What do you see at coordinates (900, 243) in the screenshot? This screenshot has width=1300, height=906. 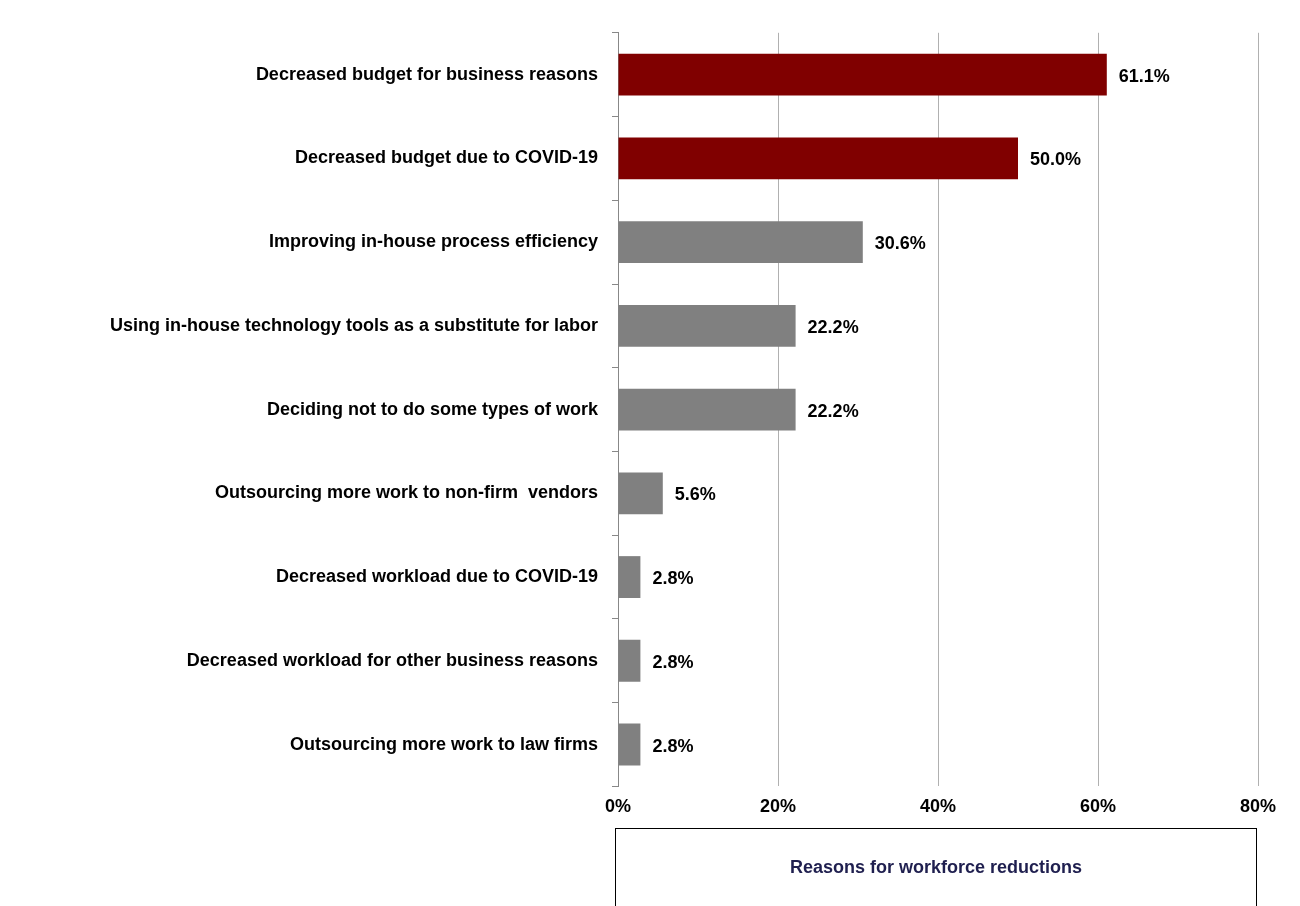 I see `data-label: 30.6%` at bounding box center [900, 243].